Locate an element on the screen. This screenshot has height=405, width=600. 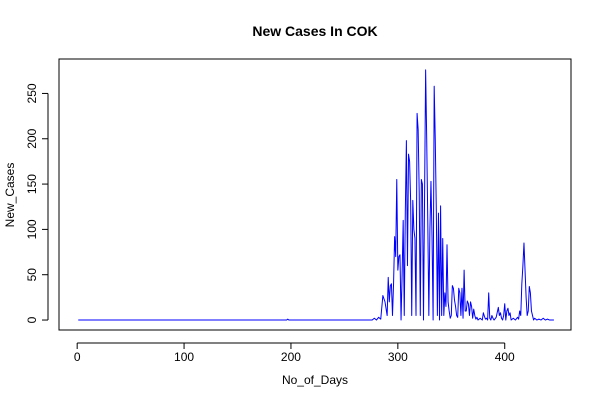
y-tick-label: 150 is located at coordinates (32, 184).